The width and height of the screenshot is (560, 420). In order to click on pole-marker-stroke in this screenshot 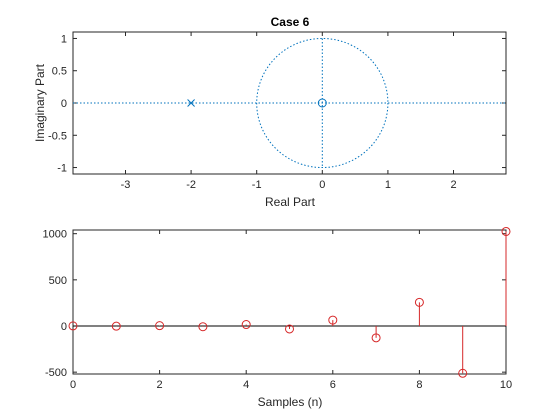, I will do `click(191, 103)`.